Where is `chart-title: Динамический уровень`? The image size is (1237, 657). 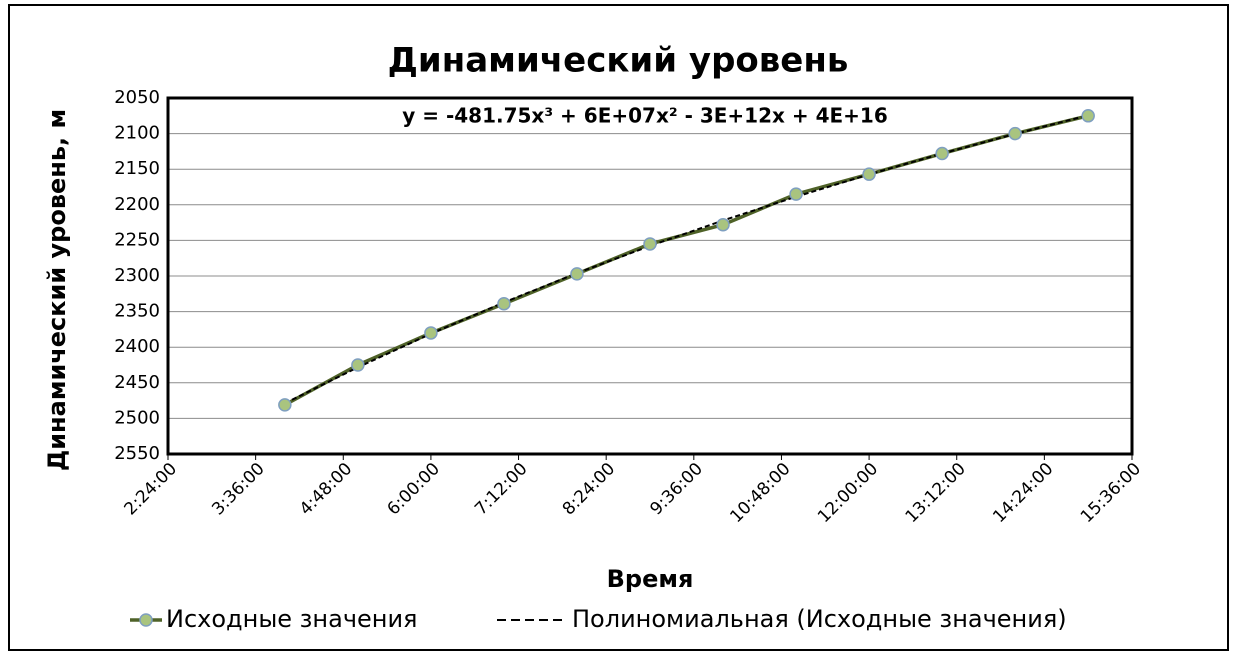 chart-title: Динамический уровень is located at coordinates (618, 61).